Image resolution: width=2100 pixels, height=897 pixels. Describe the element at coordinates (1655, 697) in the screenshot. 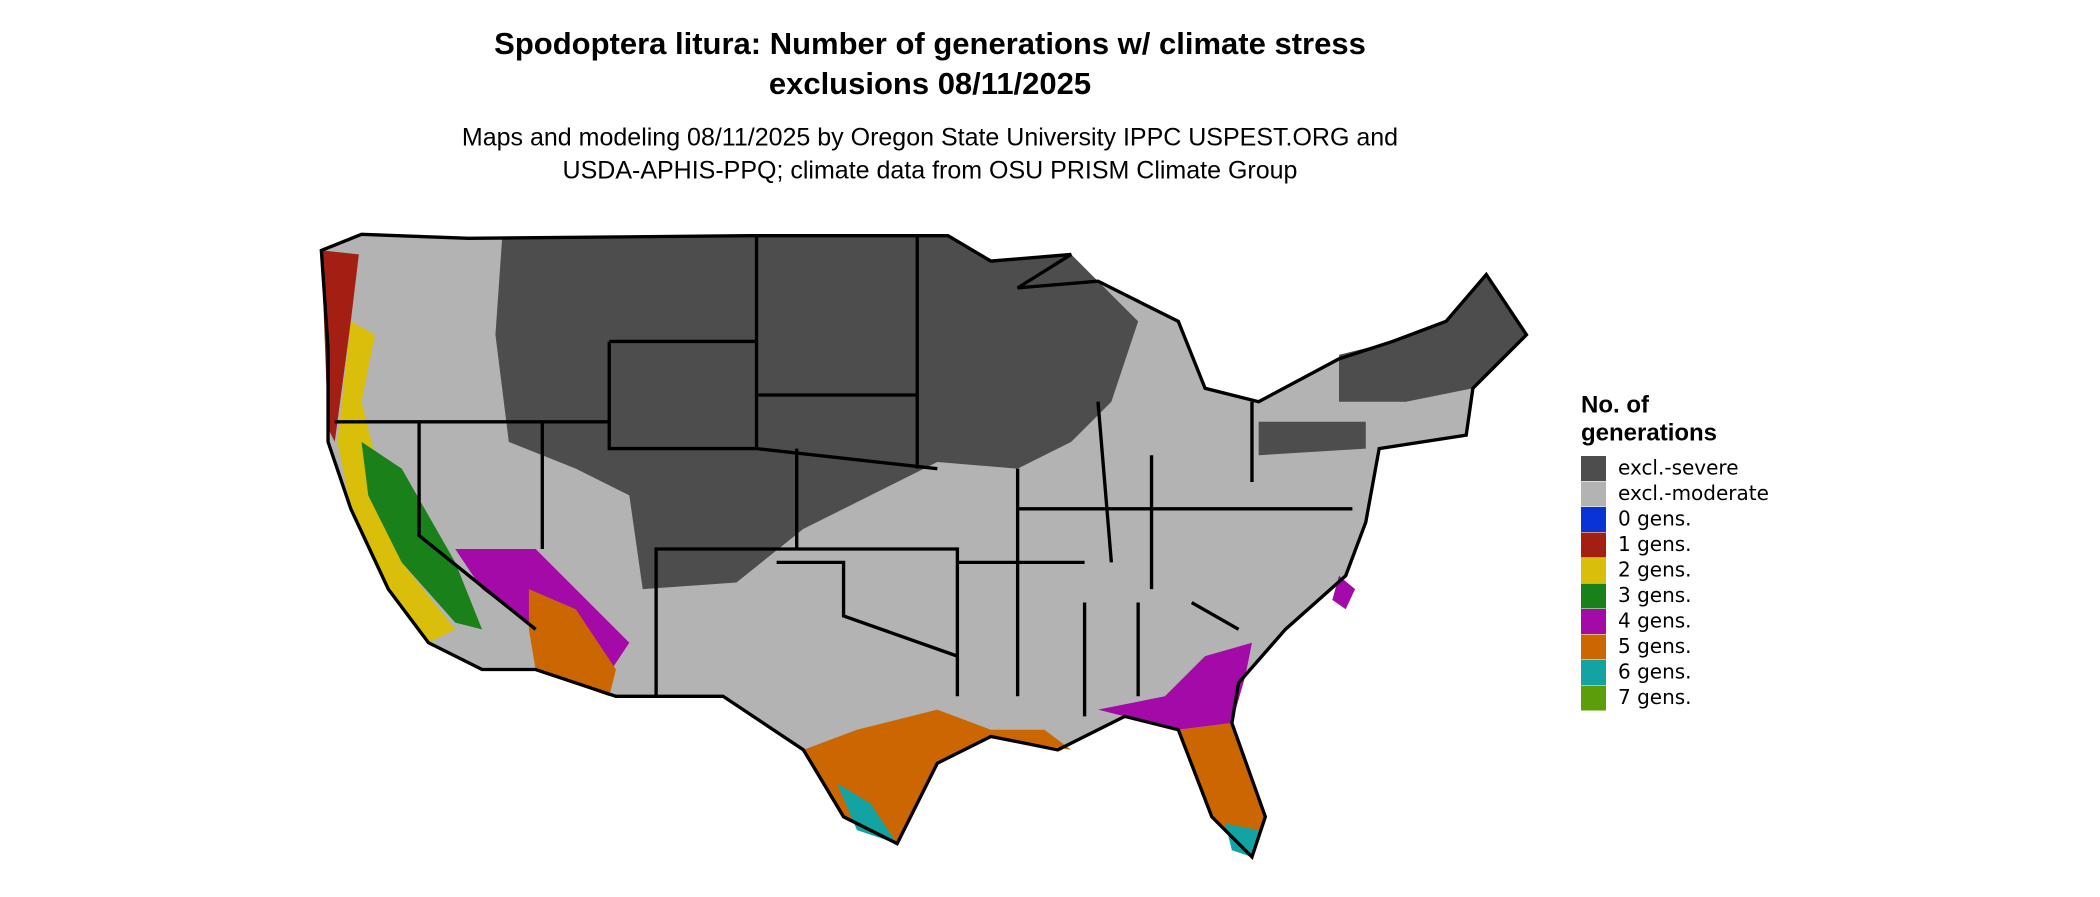

I see `legend-label: 7 gens.` at that location.